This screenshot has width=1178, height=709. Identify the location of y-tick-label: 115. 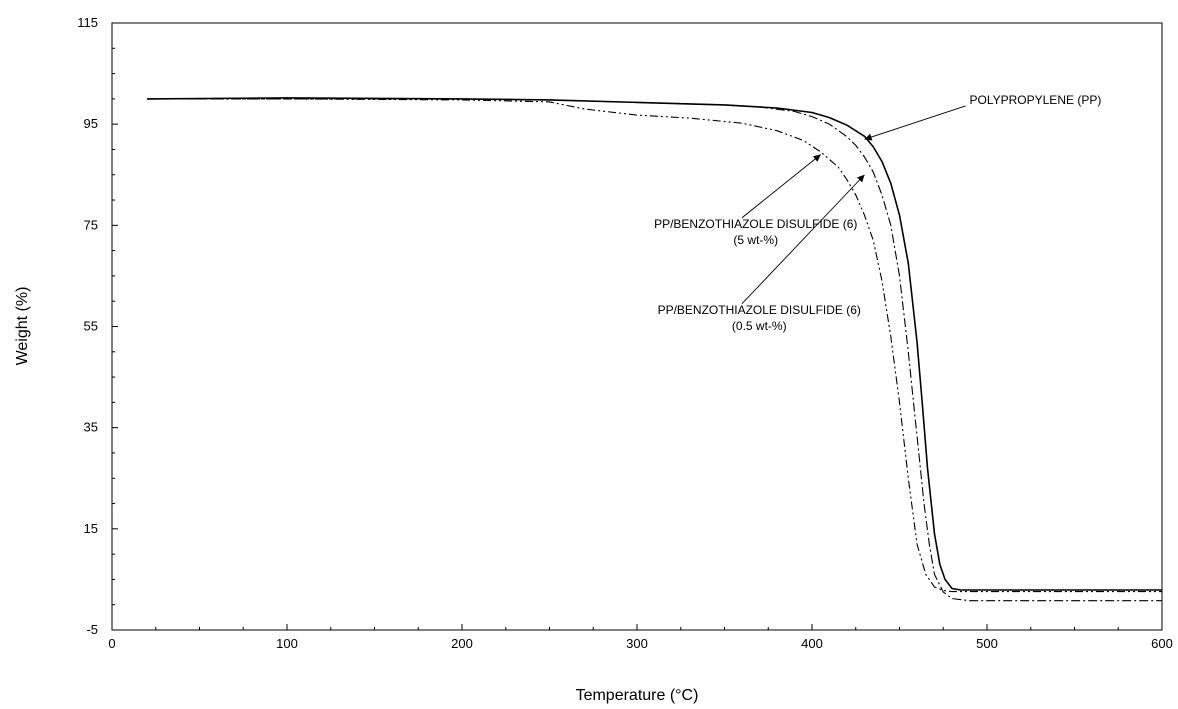
(87, 22).